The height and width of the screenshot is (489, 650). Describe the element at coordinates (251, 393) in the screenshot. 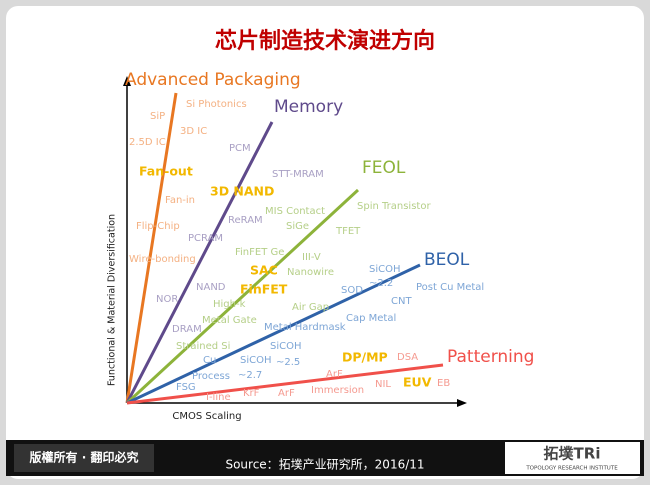

I see `term: KrF` at that location.